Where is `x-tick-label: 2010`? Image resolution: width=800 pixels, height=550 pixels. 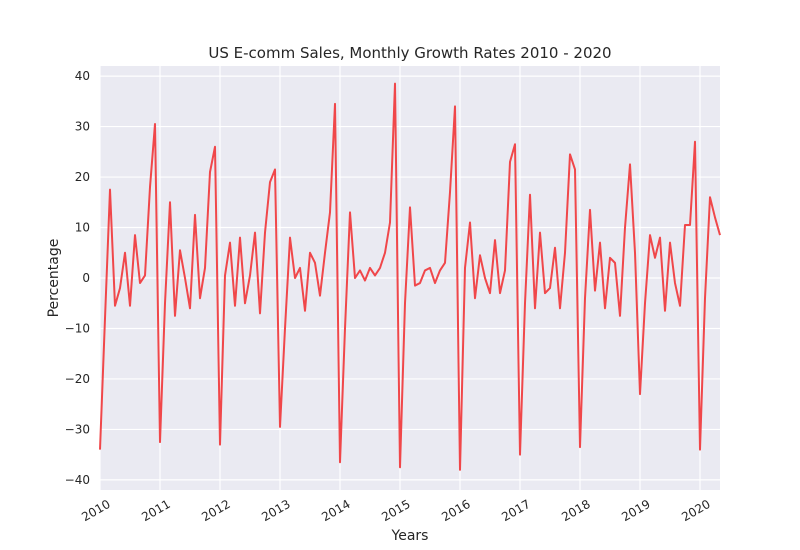
x-tick-label: 2010 is located at coordinates (95, 510).